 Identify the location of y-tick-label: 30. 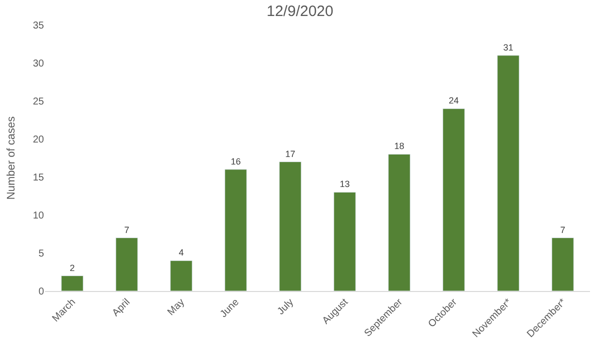
(38, 64).